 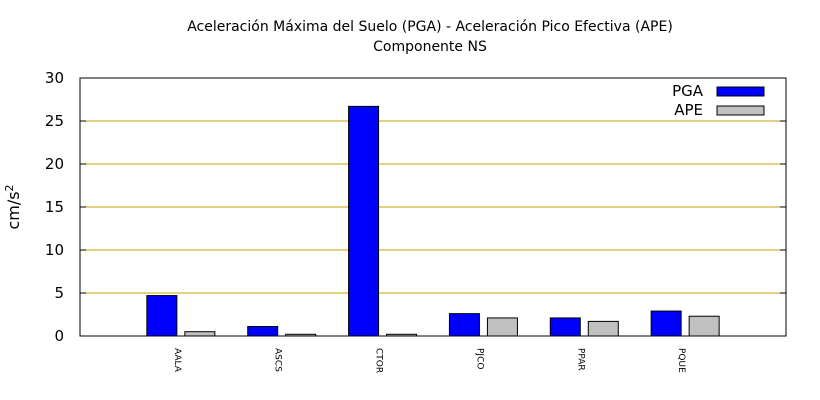 I want to click on x-tick-label: AALA, so click(x=177, y=360).